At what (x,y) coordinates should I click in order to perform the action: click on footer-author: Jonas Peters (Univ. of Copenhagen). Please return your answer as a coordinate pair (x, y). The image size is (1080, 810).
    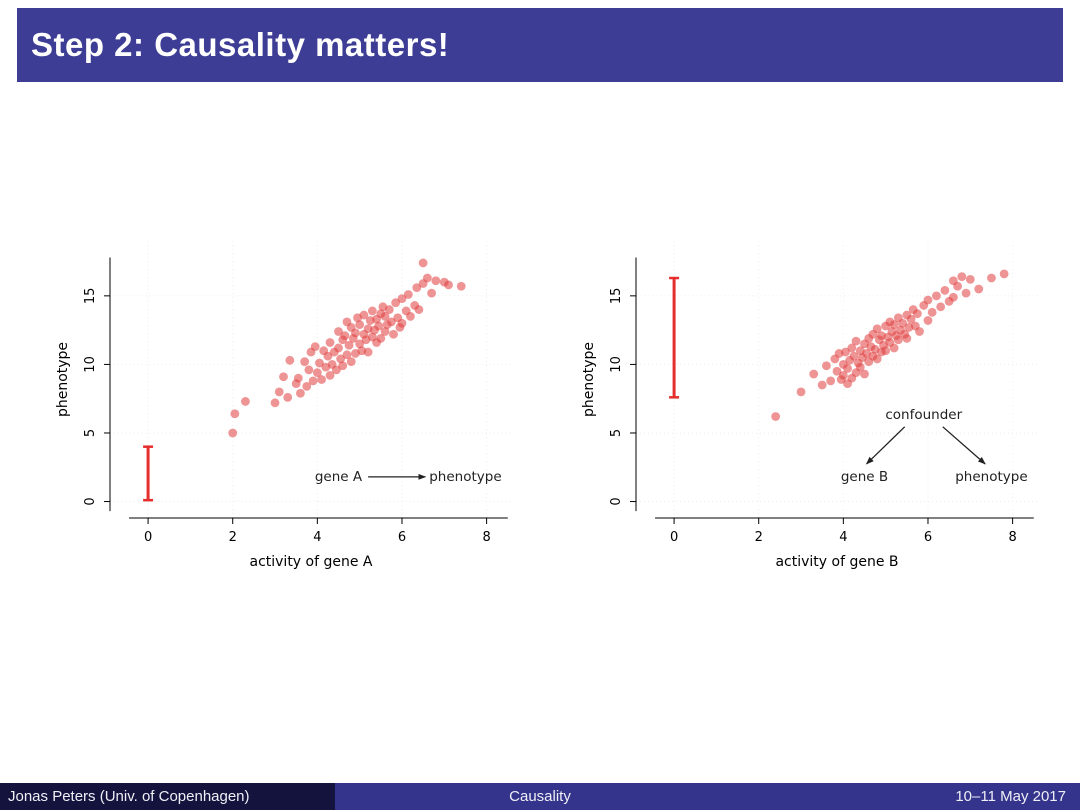
    Looking at the image, I should click on (167, 796).